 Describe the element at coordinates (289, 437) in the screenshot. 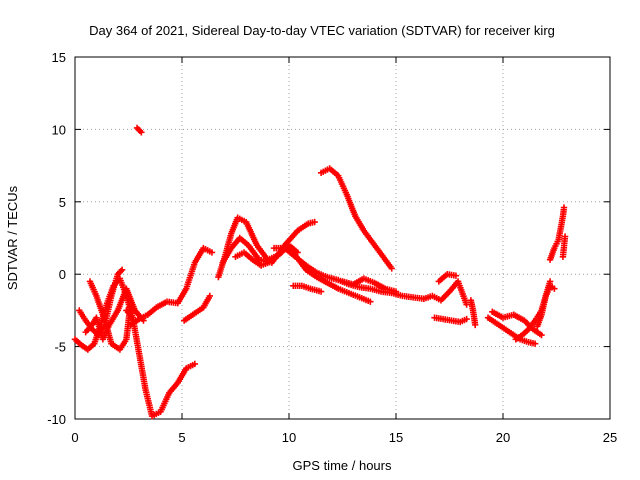

I see `x-tick-label: 10` at that location.